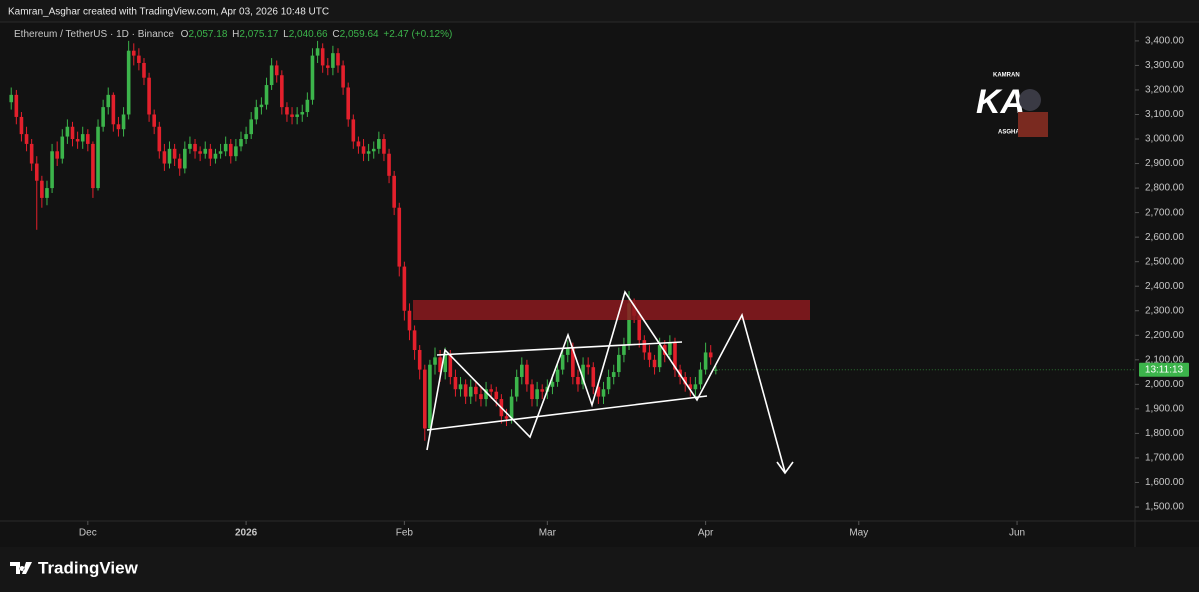 Image resolution: width=1199 pixels, height=592 pixels. I want to click on footer-text: TradingView, so click(88, 567).